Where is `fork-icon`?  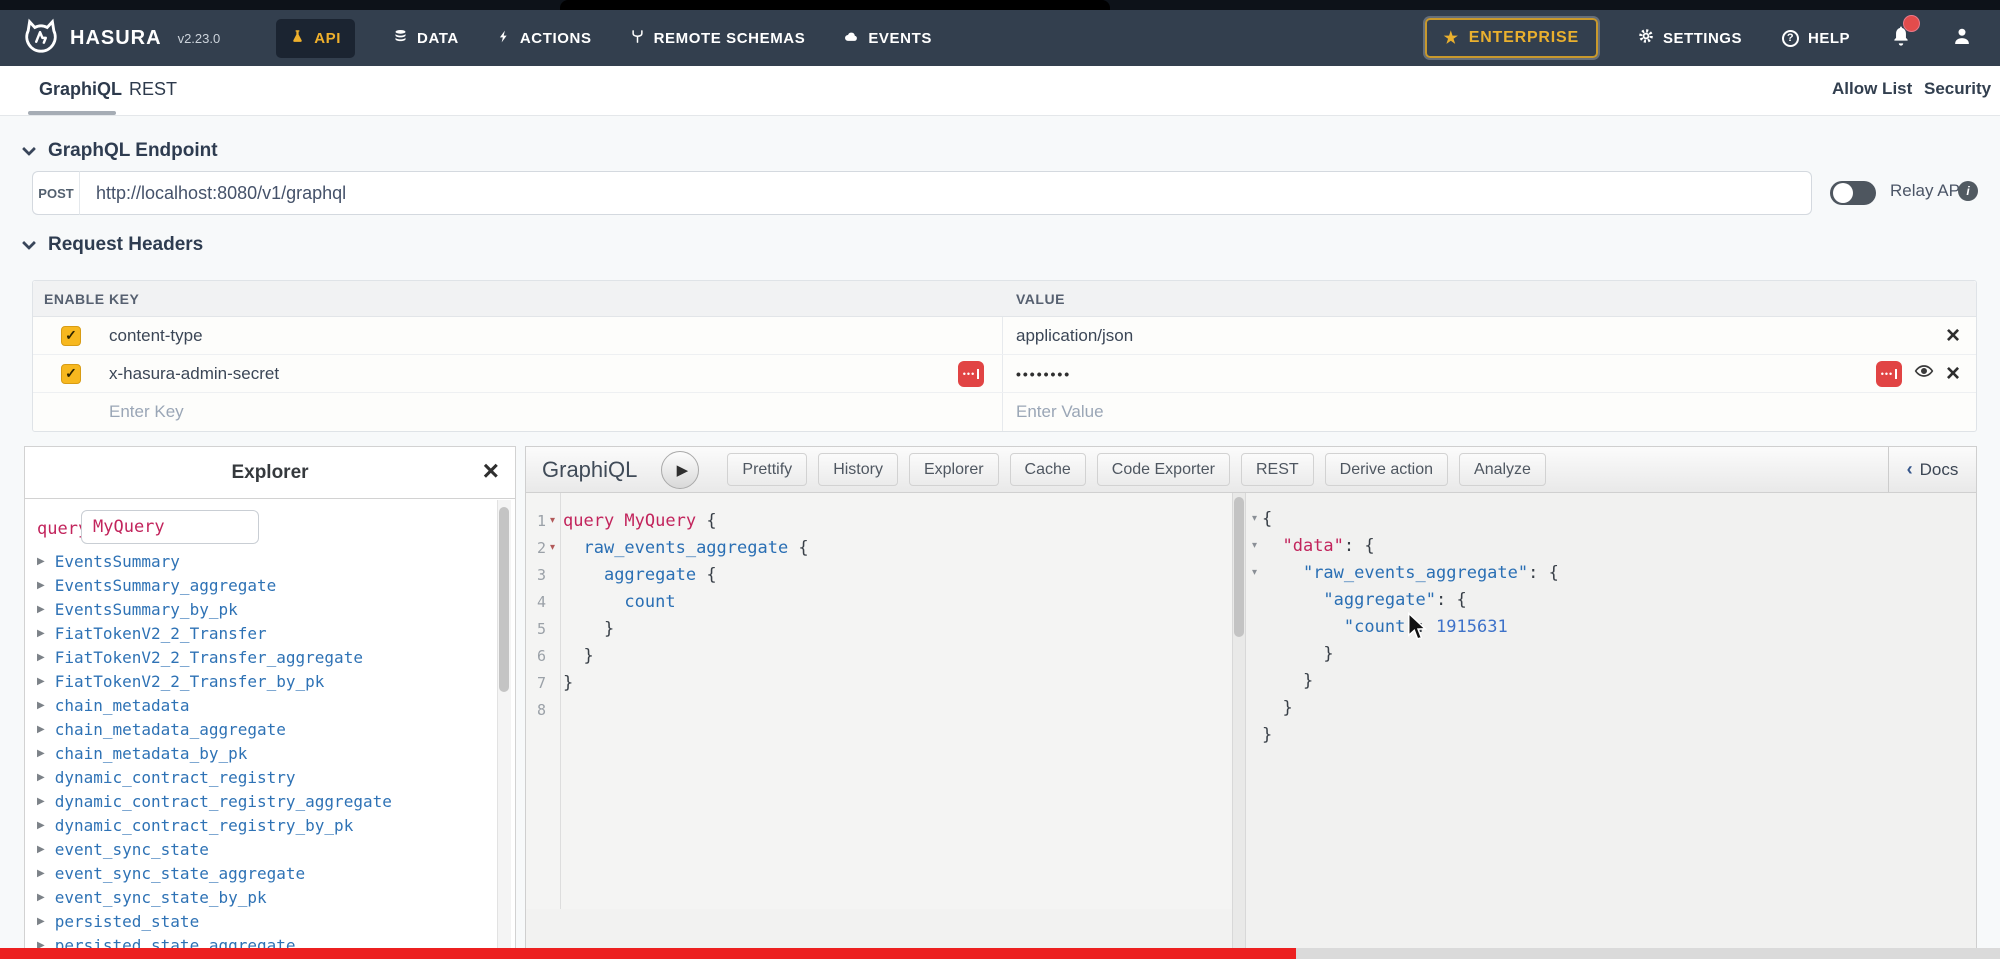 fork-icon is located at coordinates (637, 38).